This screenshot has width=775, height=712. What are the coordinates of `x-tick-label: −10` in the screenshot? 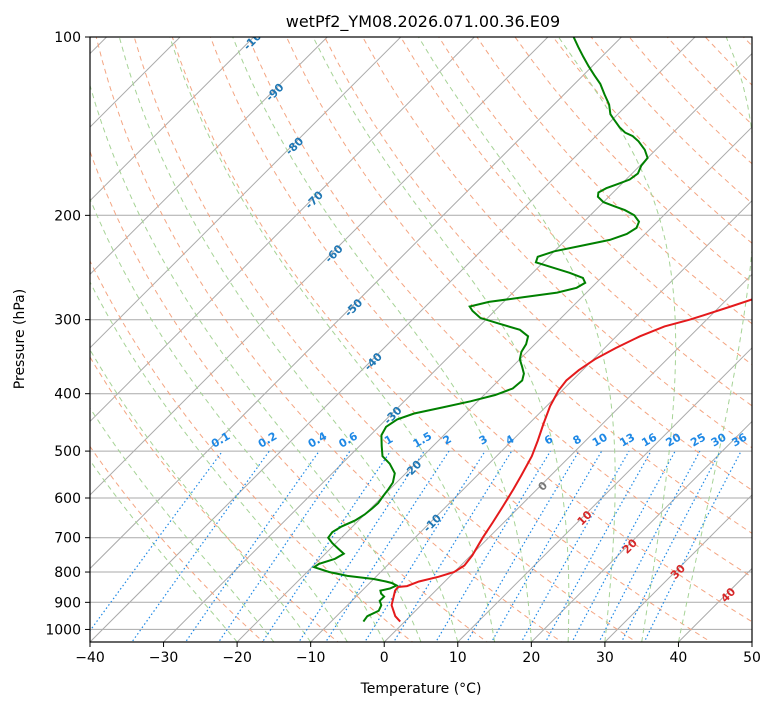 It's located at (311, 658).